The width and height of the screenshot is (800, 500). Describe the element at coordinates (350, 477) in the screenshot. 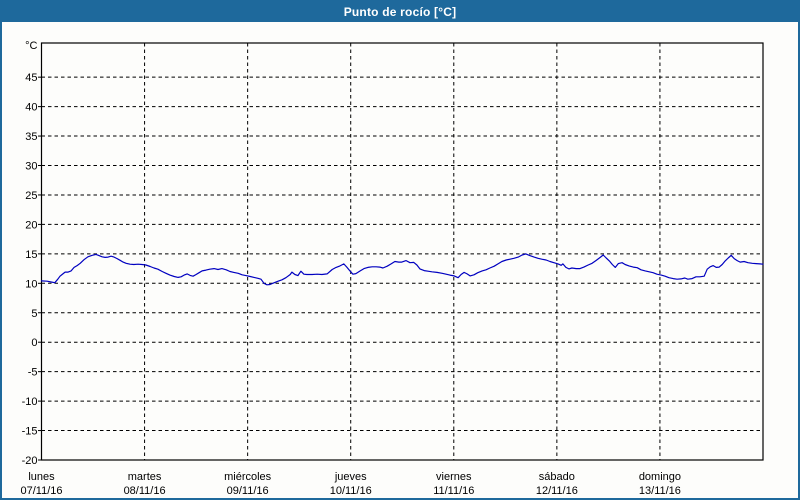

I see `x-day-label: jueves` at that location.